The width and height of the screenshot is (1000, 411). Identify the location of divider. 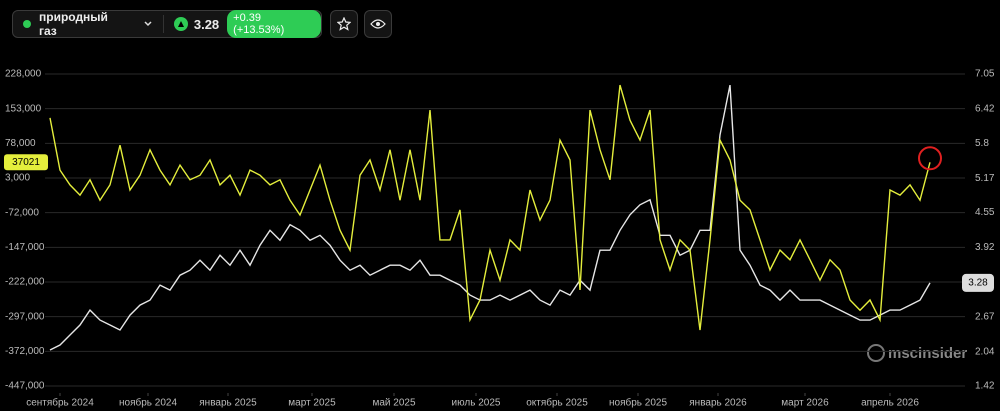
(163, 24).